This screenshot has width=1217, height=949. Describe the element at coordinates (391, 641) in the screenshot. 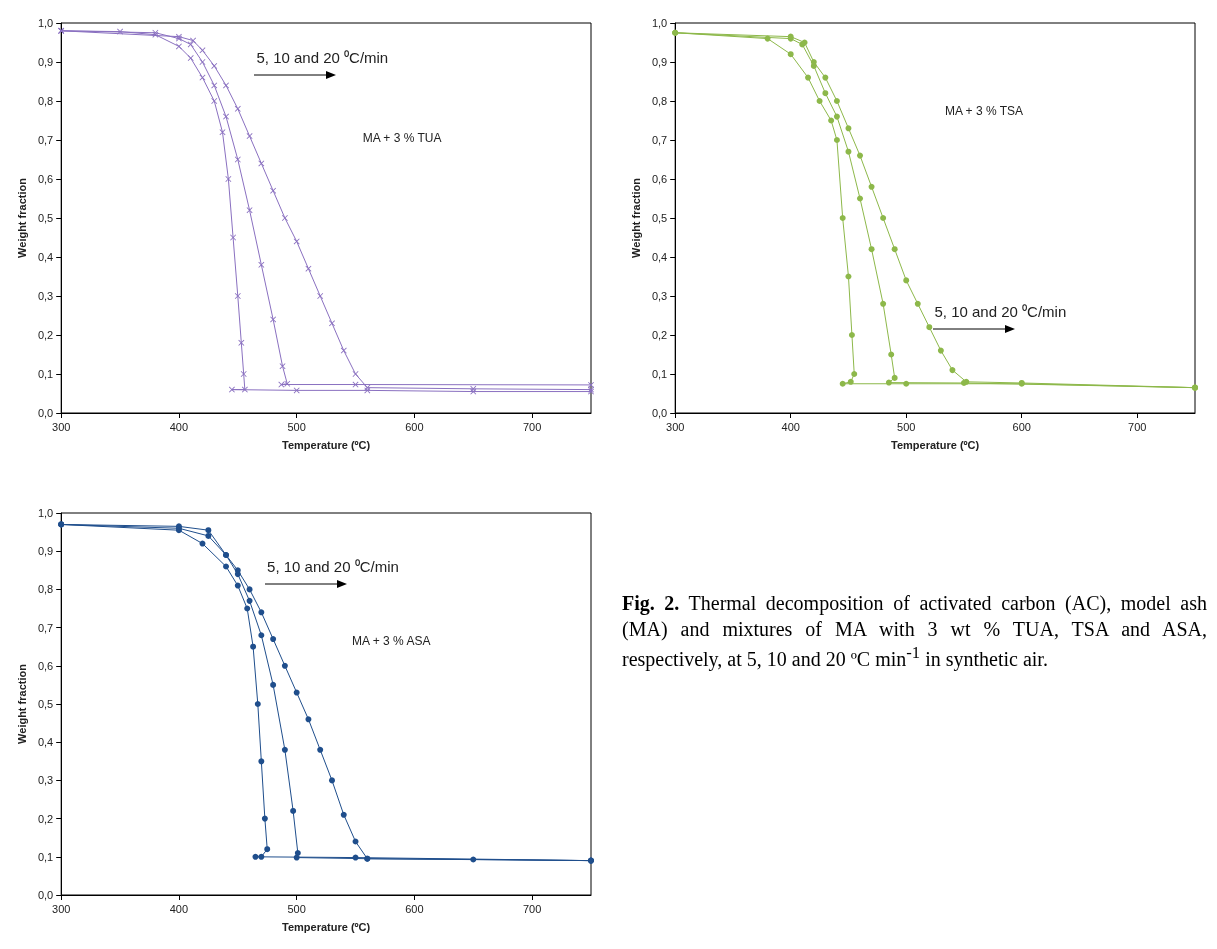

I see `annotation: MA + 3 % ASA` at that location.